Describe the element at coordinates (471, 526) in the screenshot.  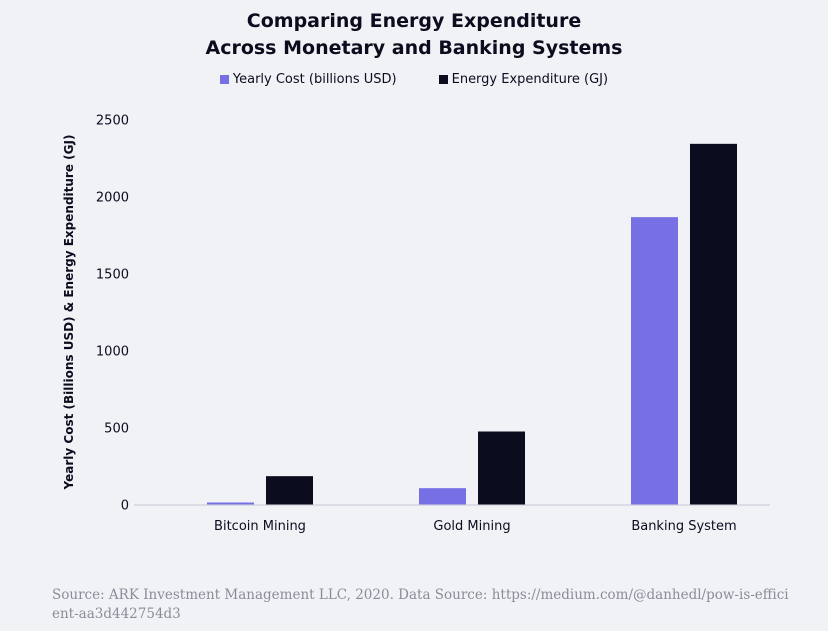
I see `x-tick-label: Gold Mining` at that location.